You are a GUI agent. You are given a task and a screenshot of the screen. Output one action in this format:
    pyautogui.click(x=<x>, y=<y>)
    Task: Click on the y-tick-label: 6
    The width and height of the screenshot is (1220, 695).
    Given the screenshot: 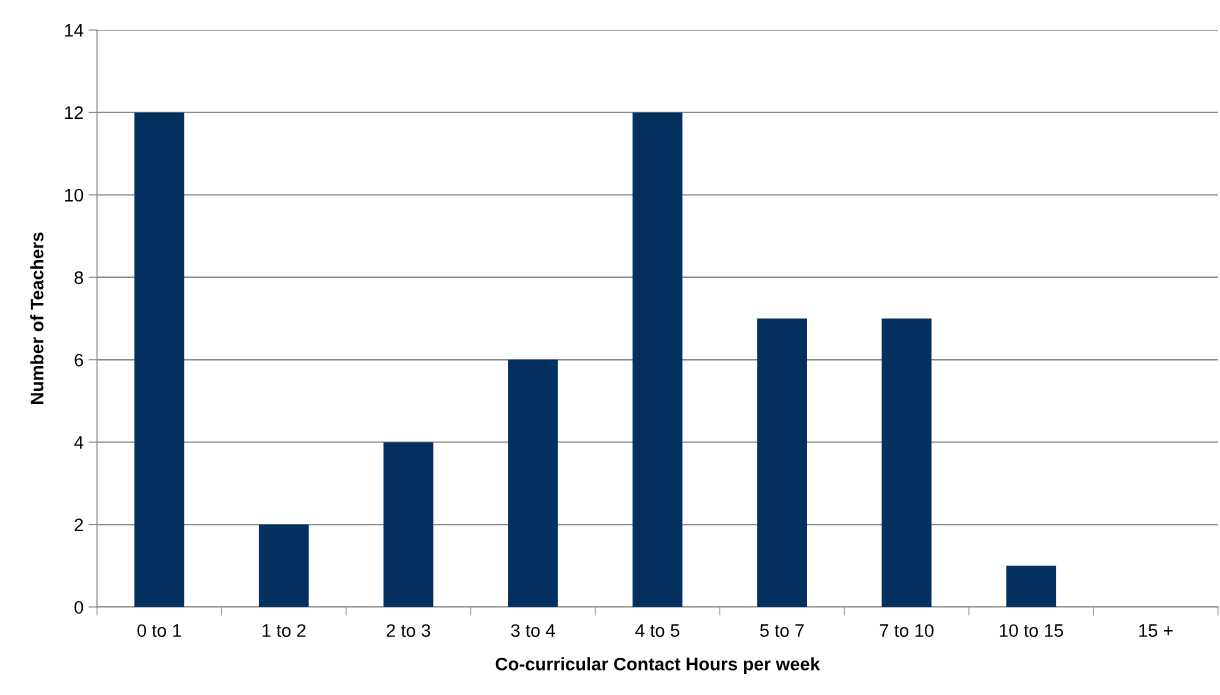 What is the action you would take?
    pyautogui.click(x=79, y=360)
    